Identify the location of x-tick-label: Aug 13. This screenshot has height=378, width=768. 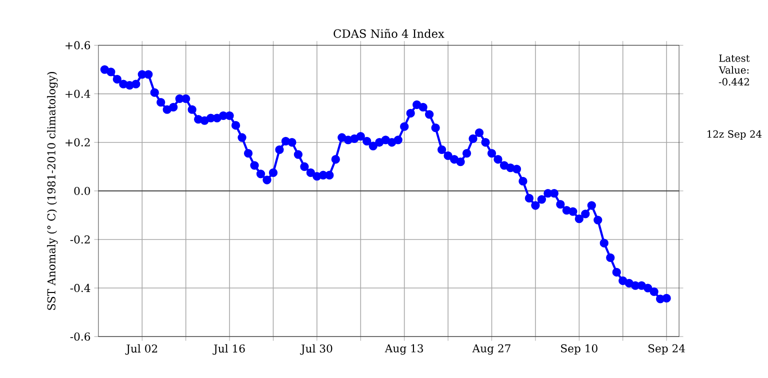
(403, 349).